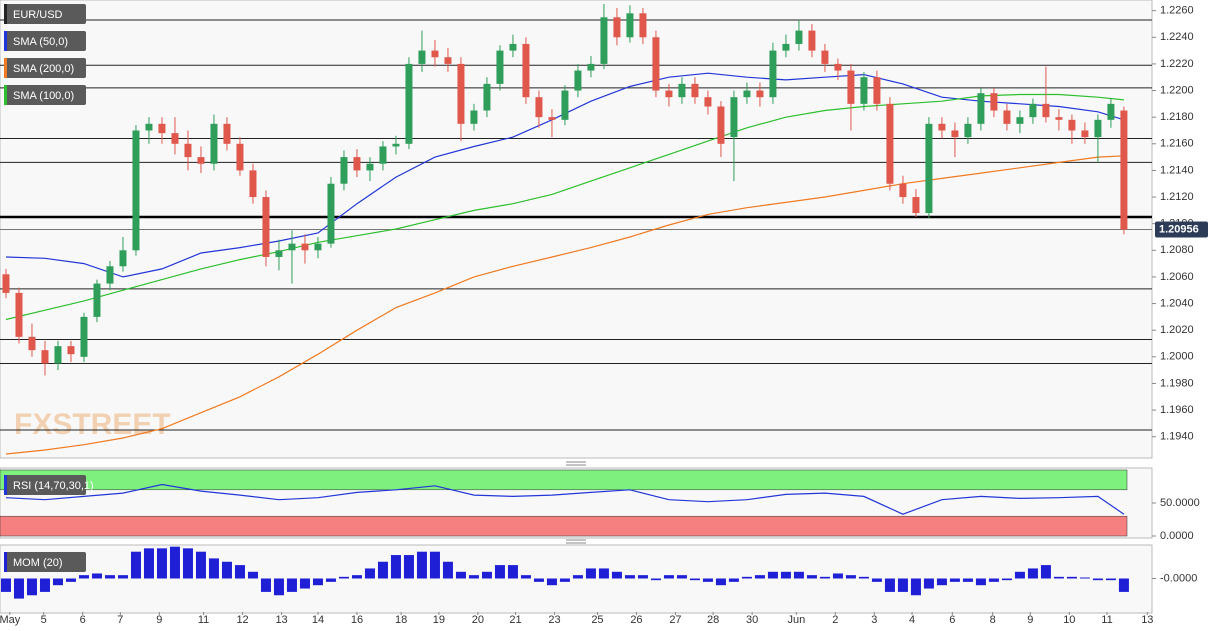  Describe the element at coordinates (45, 68) in the screenshot. I see `legend-item: SMA (200,0)` at that location.